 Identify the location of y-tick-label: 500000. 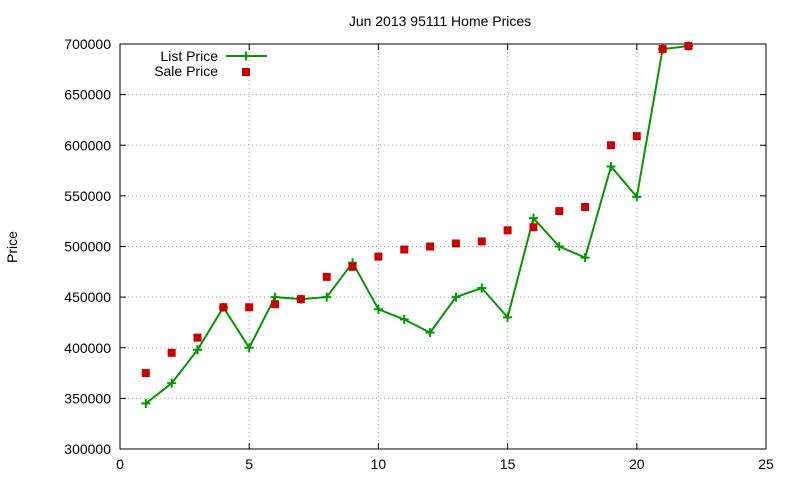
(87, 247).